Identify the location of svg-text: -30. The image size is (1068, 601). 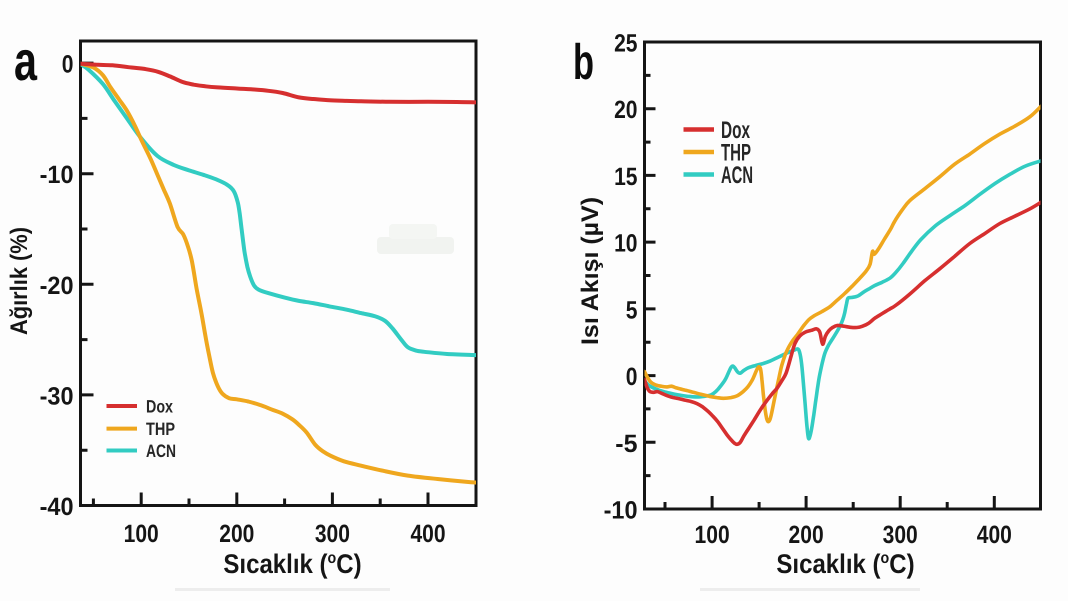
(57, 396).